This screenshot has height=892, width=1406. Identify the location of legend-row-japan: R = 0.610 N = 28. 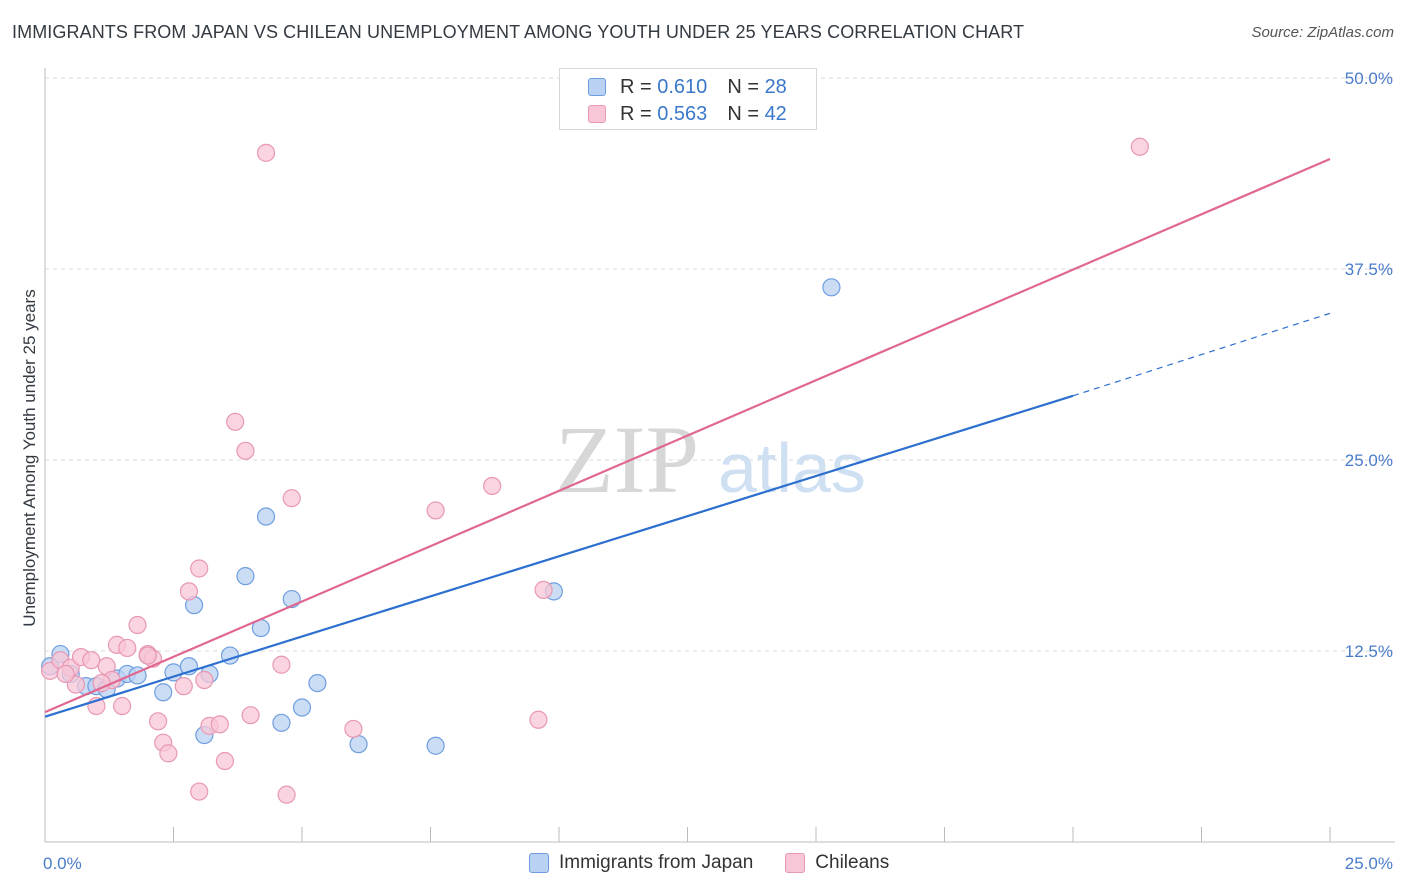
(673, 87).